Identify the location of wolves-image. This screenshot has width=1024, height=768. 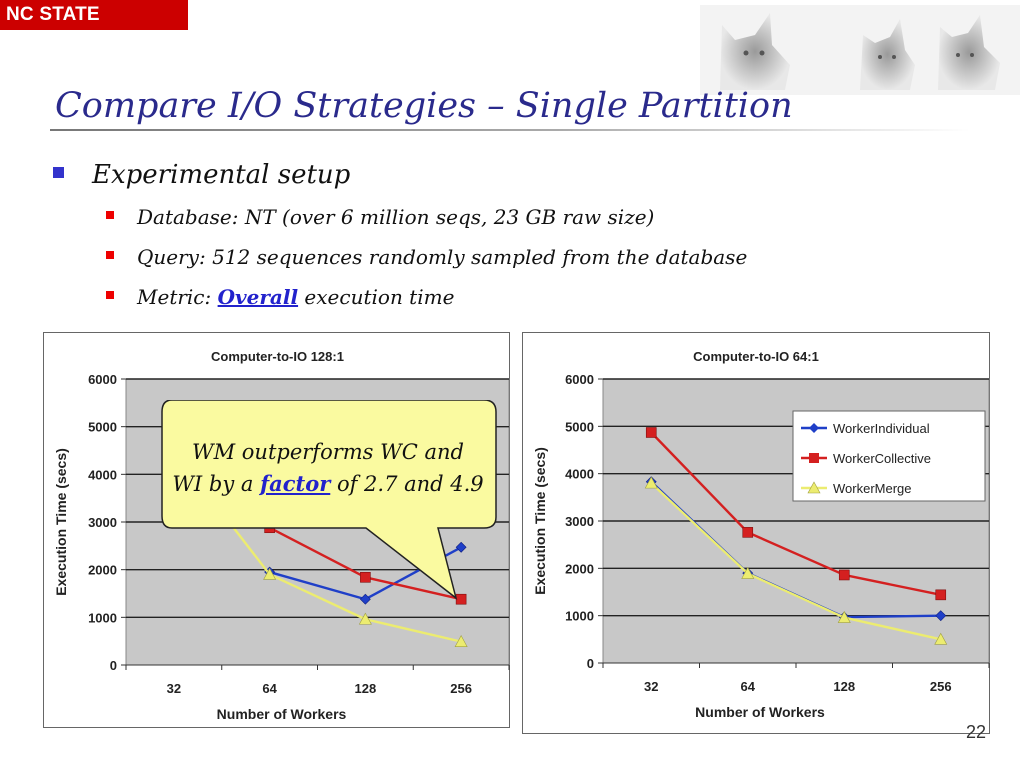
(860, 50).